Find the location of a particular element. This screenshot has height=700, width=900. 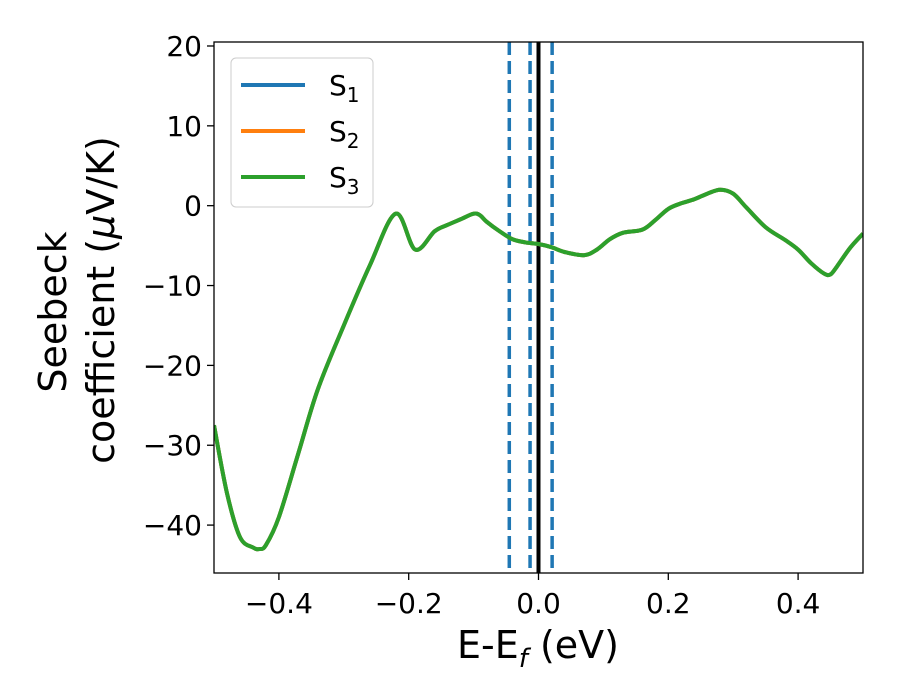

y-tick-label: 20 is located at coordinates (184, 46).